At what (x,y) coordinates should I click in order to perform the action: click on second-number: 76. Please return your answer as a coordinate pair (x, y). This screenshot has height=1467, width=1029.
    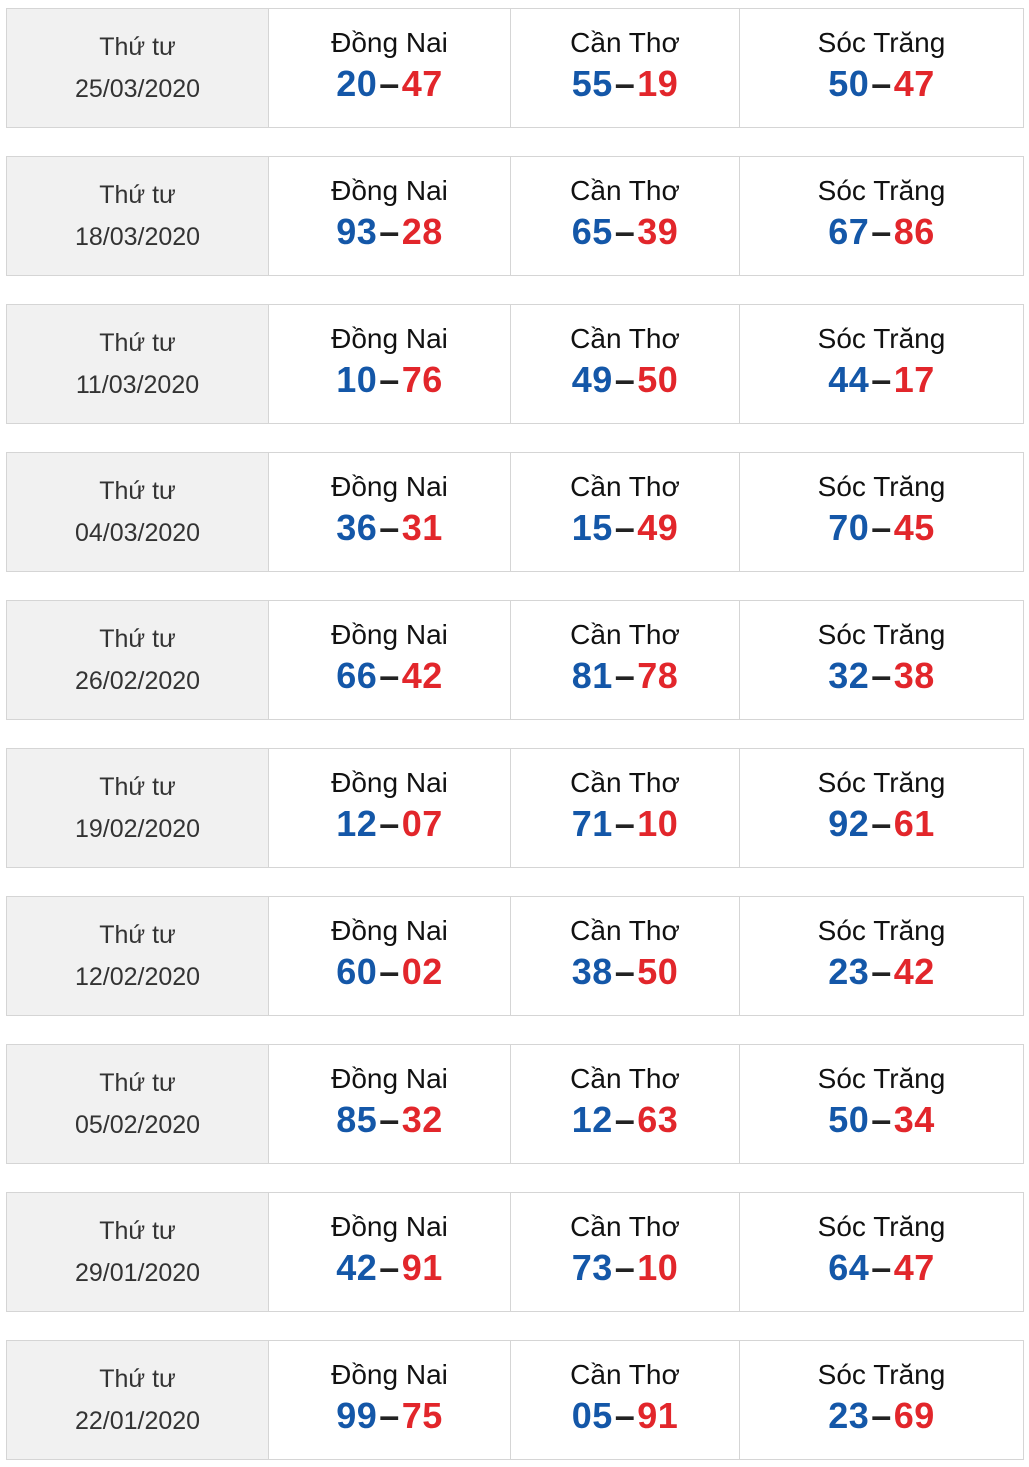
    Looking at the image, I should click on (422, 379).